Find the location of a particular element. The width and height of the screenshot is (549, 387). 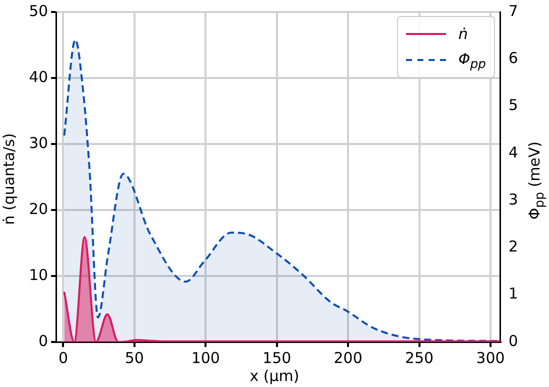

y2-tick-label: 0 is located at coordinates (513, 341).